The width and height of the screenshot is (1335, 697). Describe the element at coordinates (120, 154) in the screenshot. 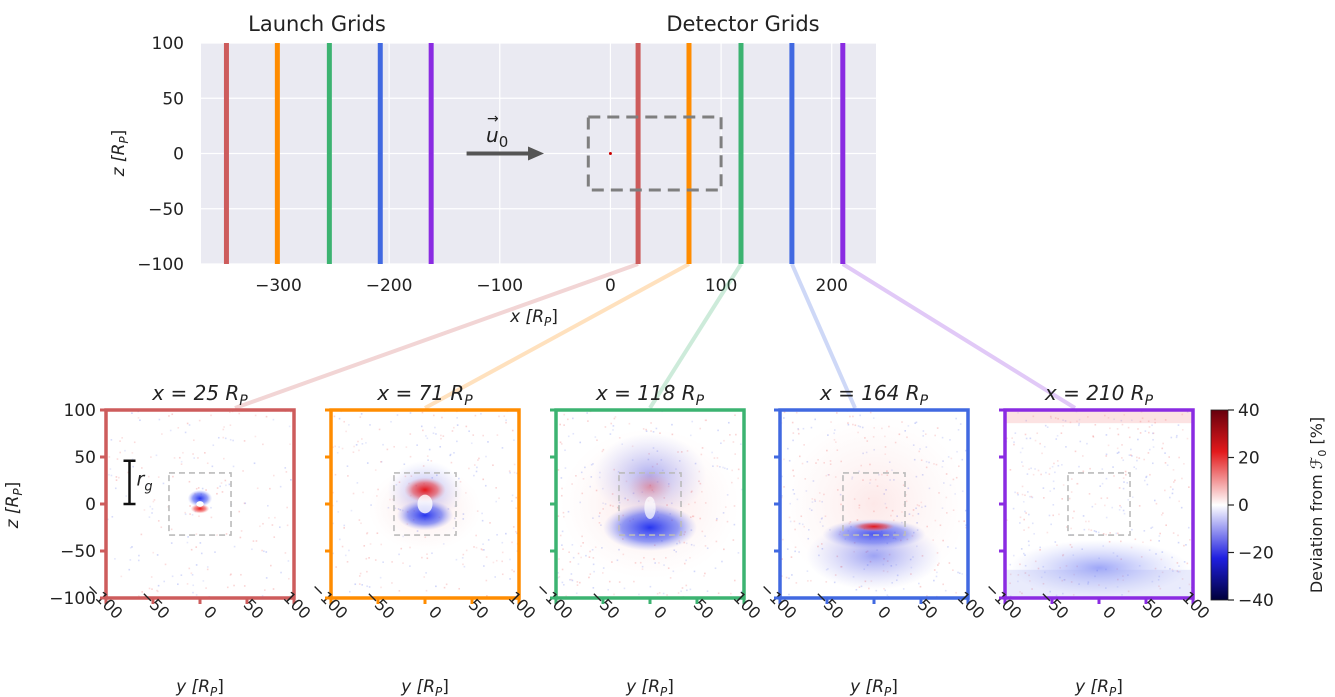

I see `top-y-axis-label: z [RP]` at that location.